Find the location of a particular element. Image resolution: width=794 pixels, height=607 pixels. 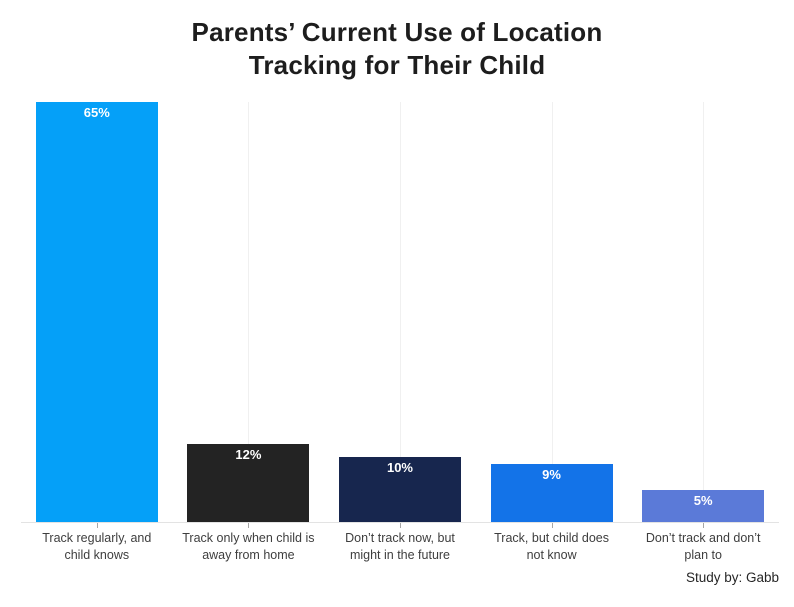

category-cell: 12% is located at coordinates (249, 315).